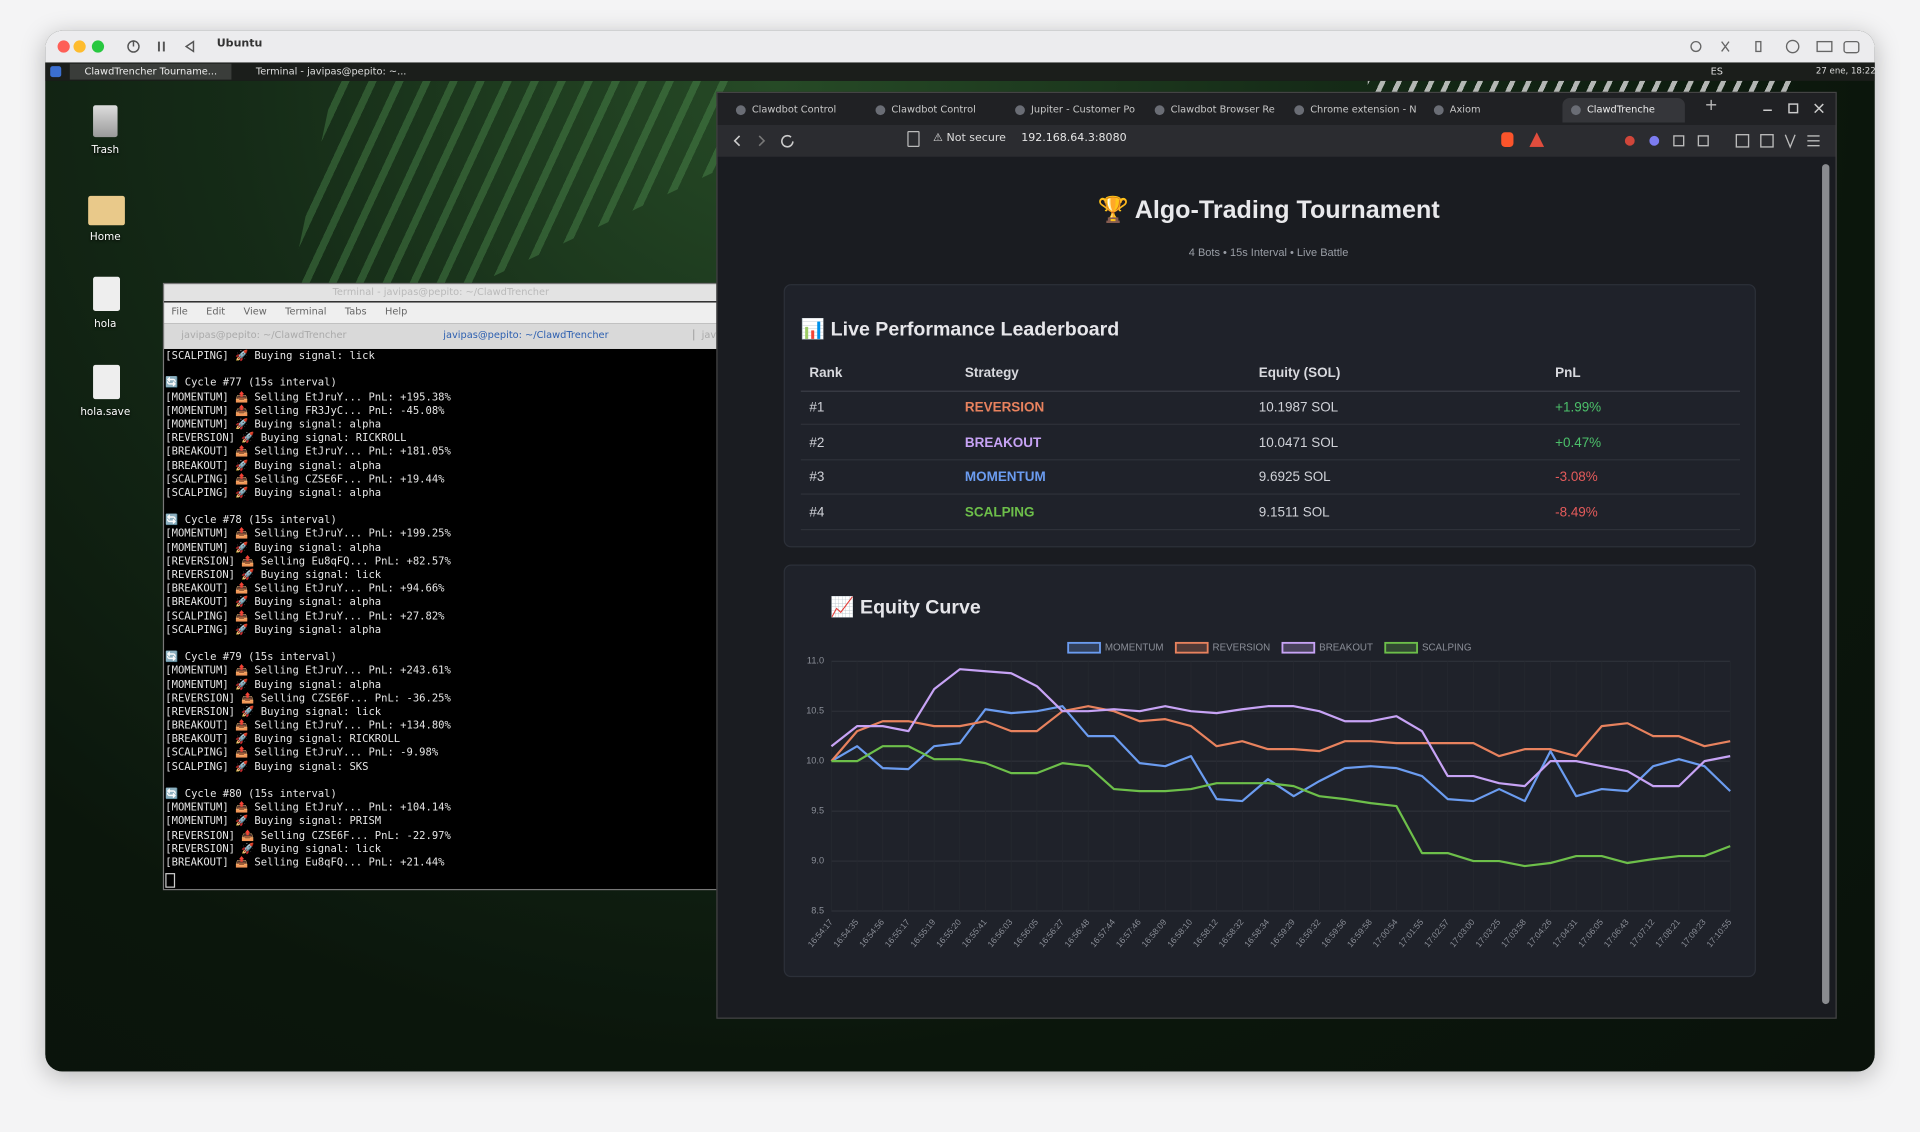 This screenshot has width=1920, height=1132. Describe the element at coordinates (1073, 110) in the screenshot. I see `browser-tab: Jupiter - Customer Po` at that location.